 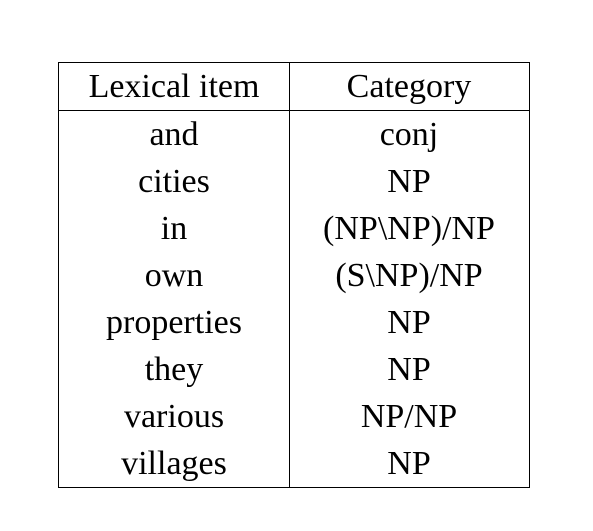 I want to click on table-row: own (S\NP)/NP, so click(x=294, y=275).